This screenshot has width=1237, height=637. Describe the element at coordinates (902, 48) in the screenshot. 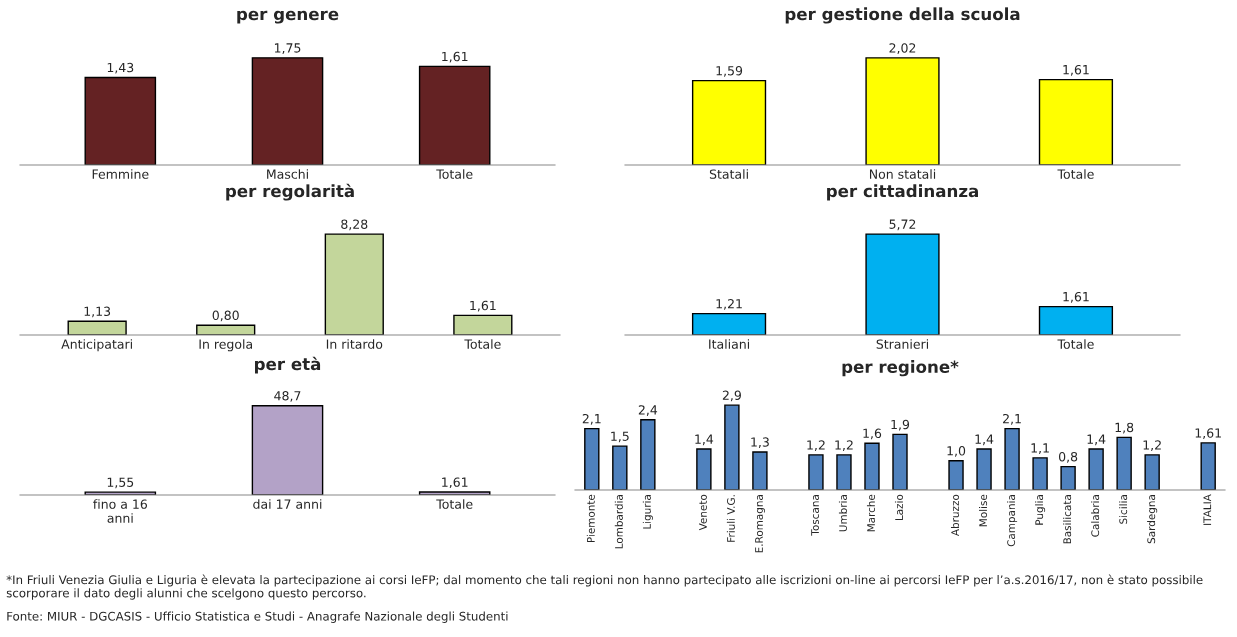

I see `data-label: 2,02` at that location.